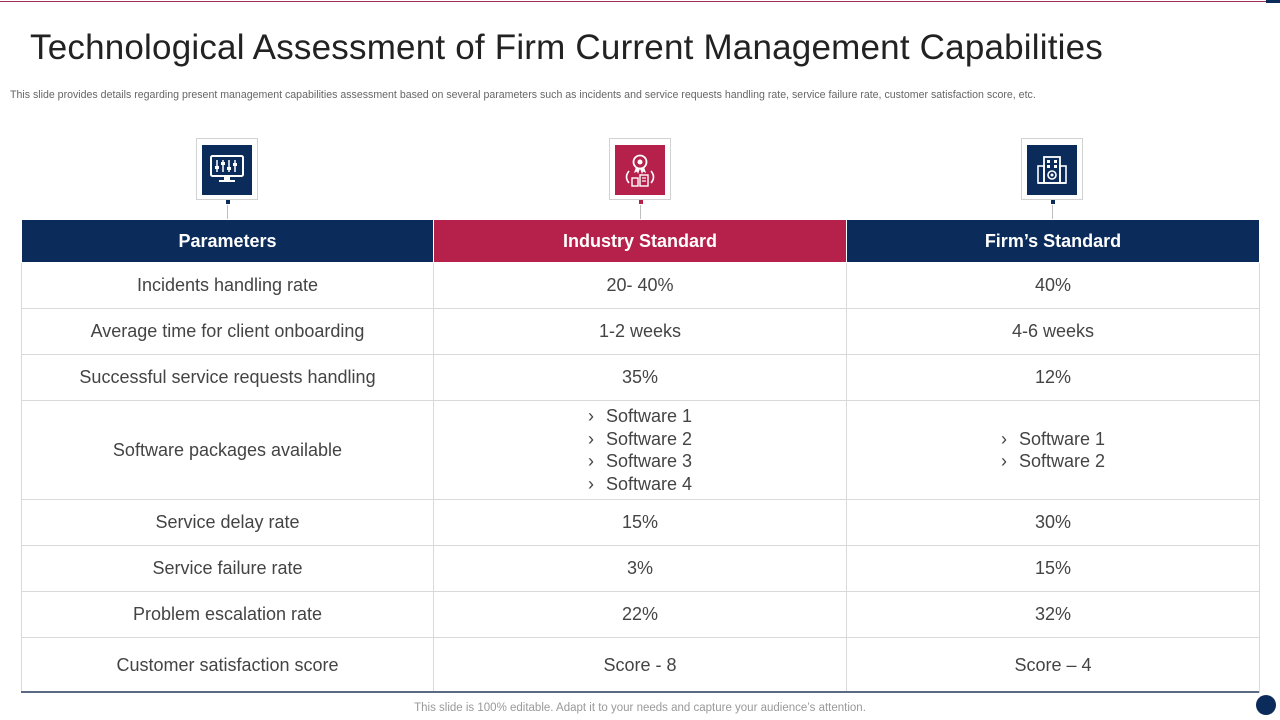 This screenshot has height=720, width=1280. I want to click on top-accent-line-navy, so click(1273, 1).